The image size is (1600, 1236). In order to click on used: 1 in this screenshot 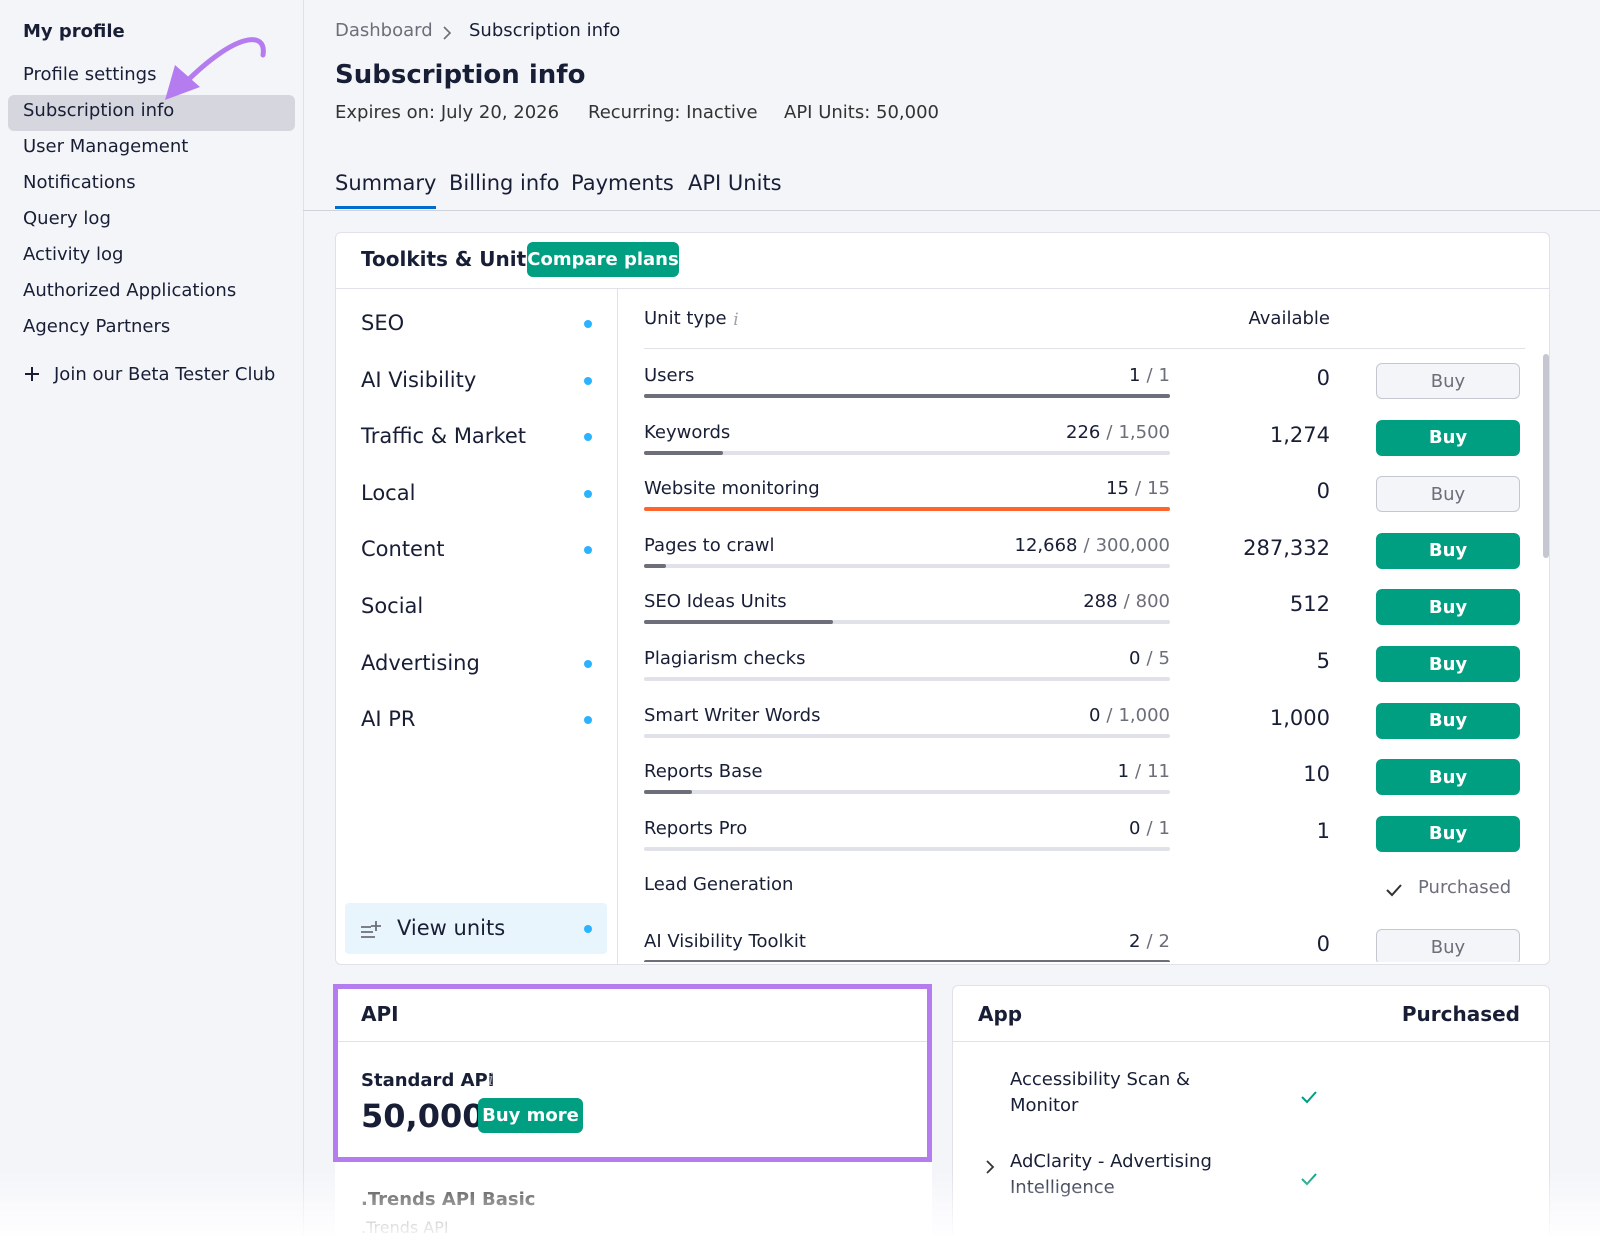, I will do `click(1123, 772)`.